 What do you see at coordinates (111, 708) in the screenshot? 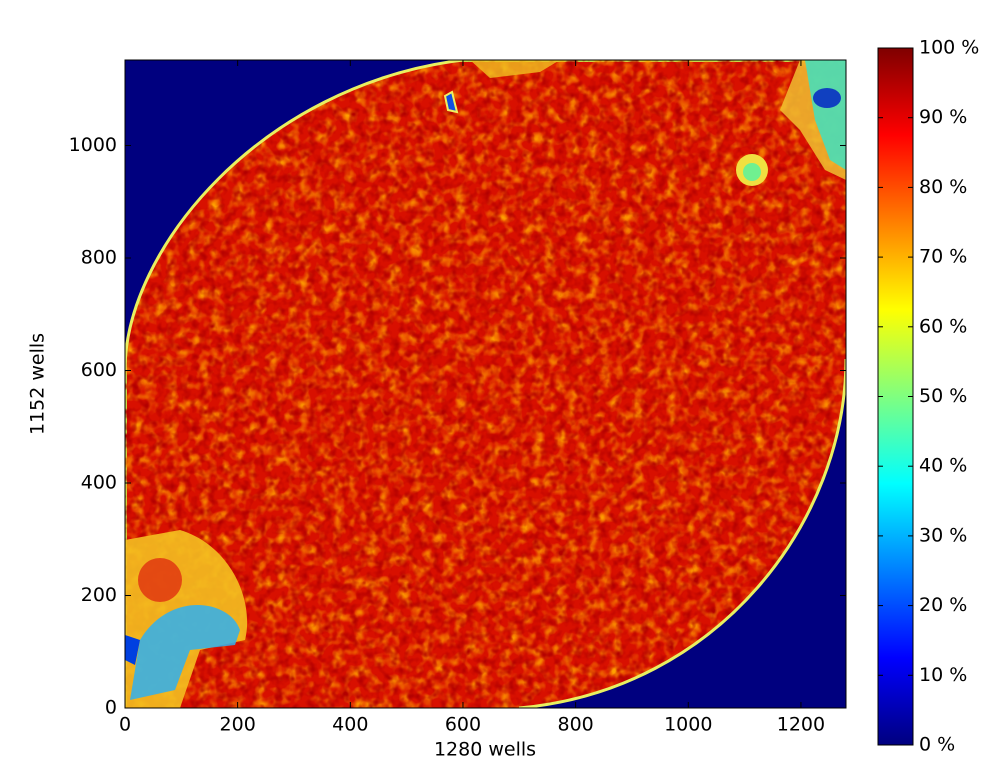
I see `y-tick-label: 0` at bounding box center [111, 708].